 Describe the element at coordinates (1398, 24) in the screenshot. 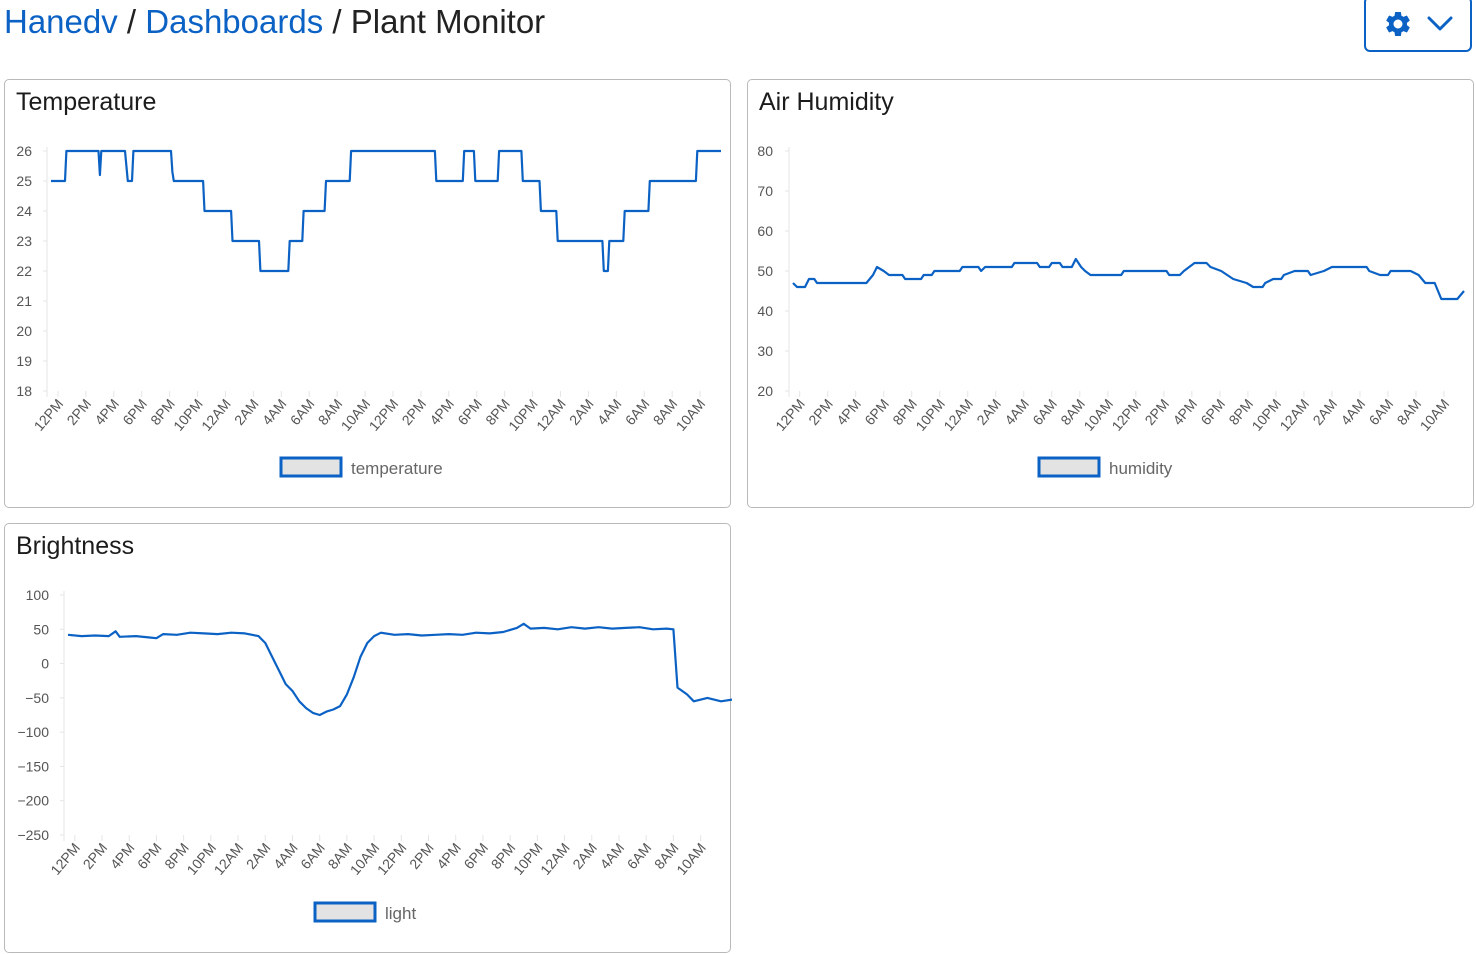

I see `gear-icon` at that location.